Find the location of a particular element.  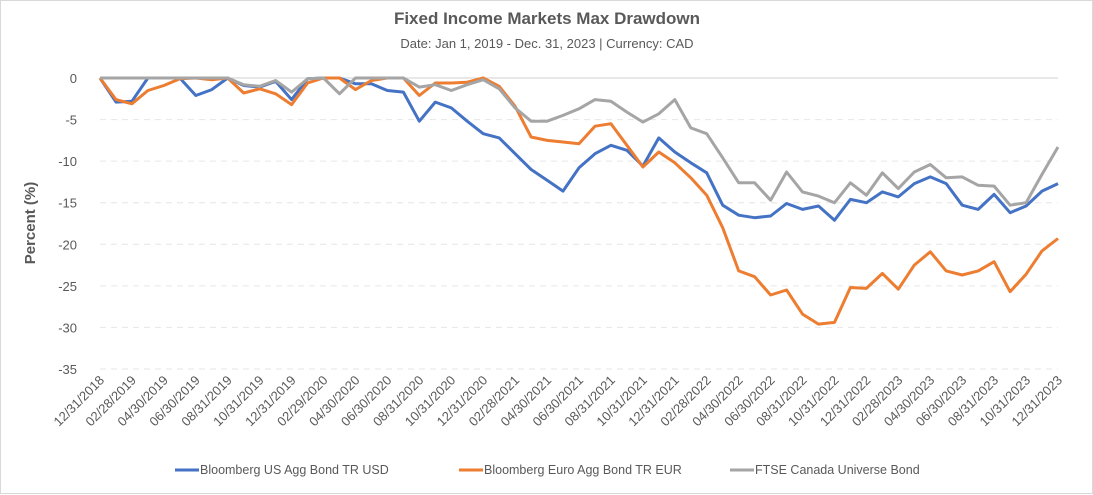

legend-item: Bloomberg Euro Agg Bond TR EUR is located at coordinates (570, 470).